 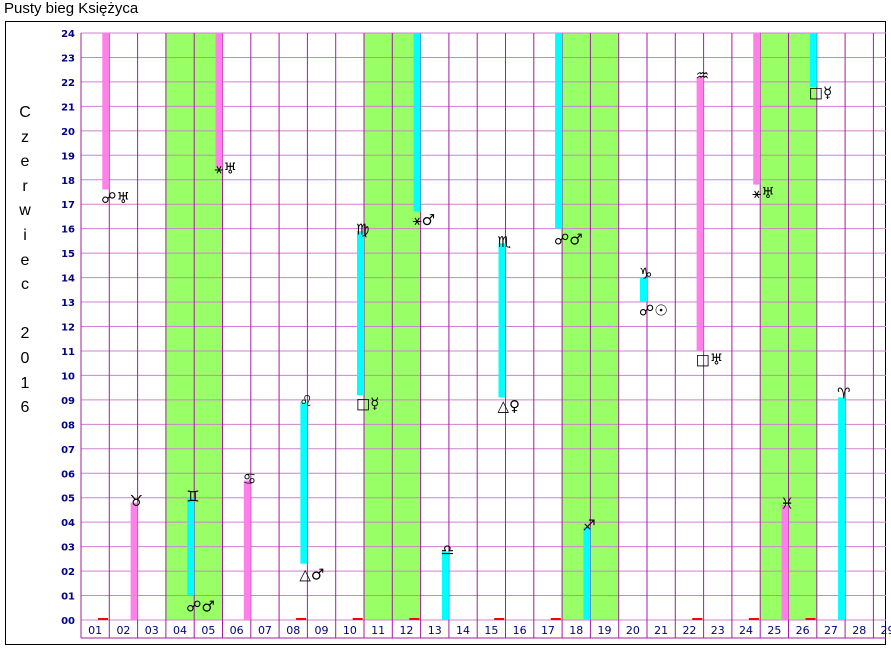 I want to click on aspect-annotation: ⚹♂, so click(x=424, y=220).